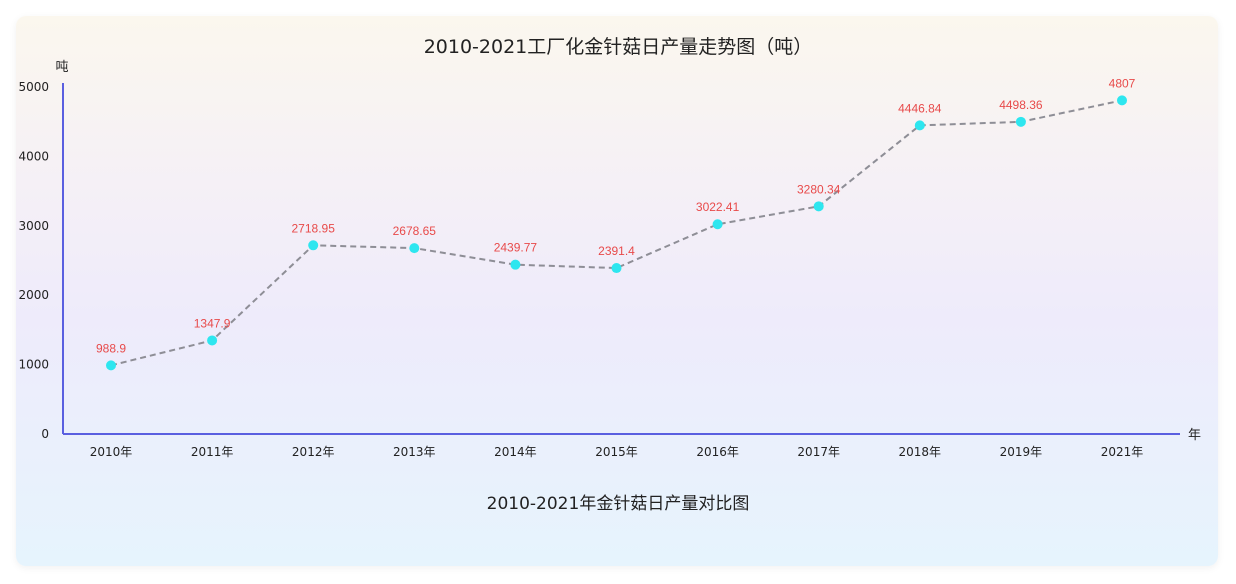 Image resolution: width=1236 pixels, height=584 pixels. Describe the element at coordinates (212, 323) in the screenshot. I see `data-label: 1347.9` at that location.